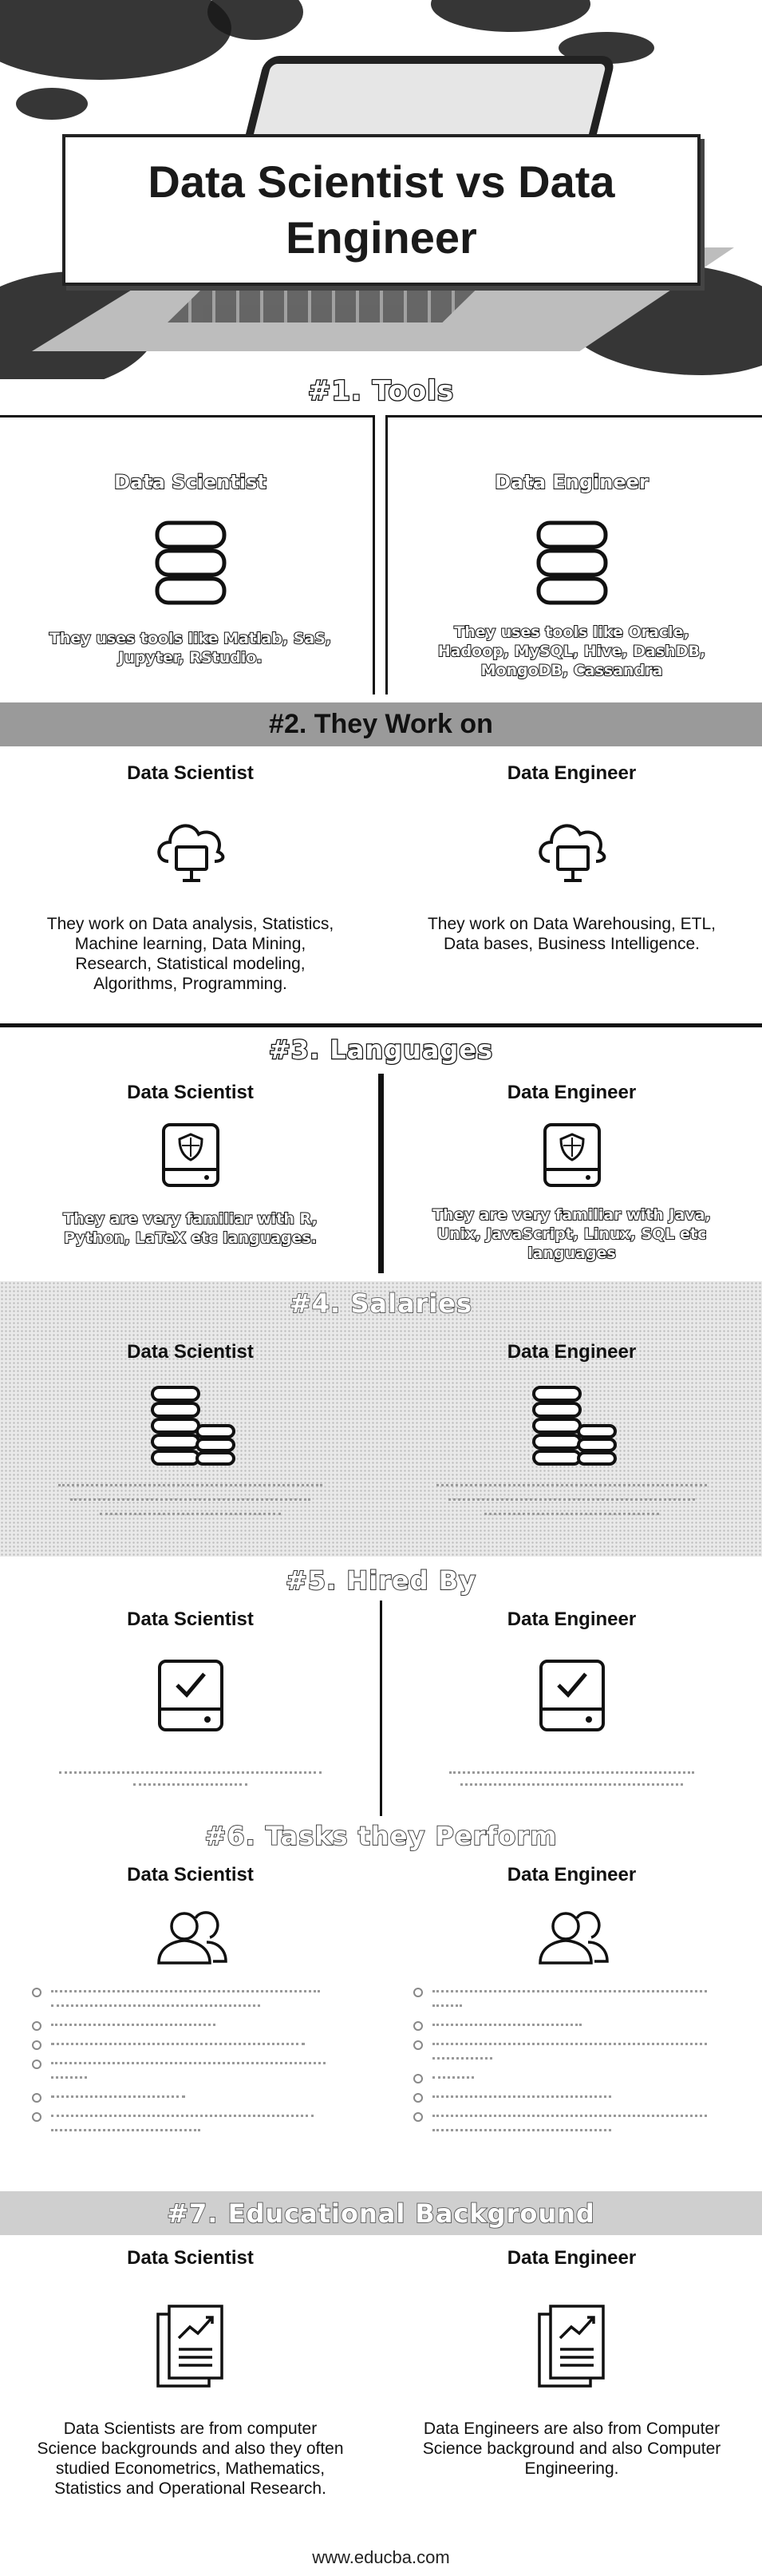 This screenshot has width=762, height=2576. Describe the element at coordinates (381, 1303) in the screenshot. I see `section-title-salaries: #4. Salaries` at that location.